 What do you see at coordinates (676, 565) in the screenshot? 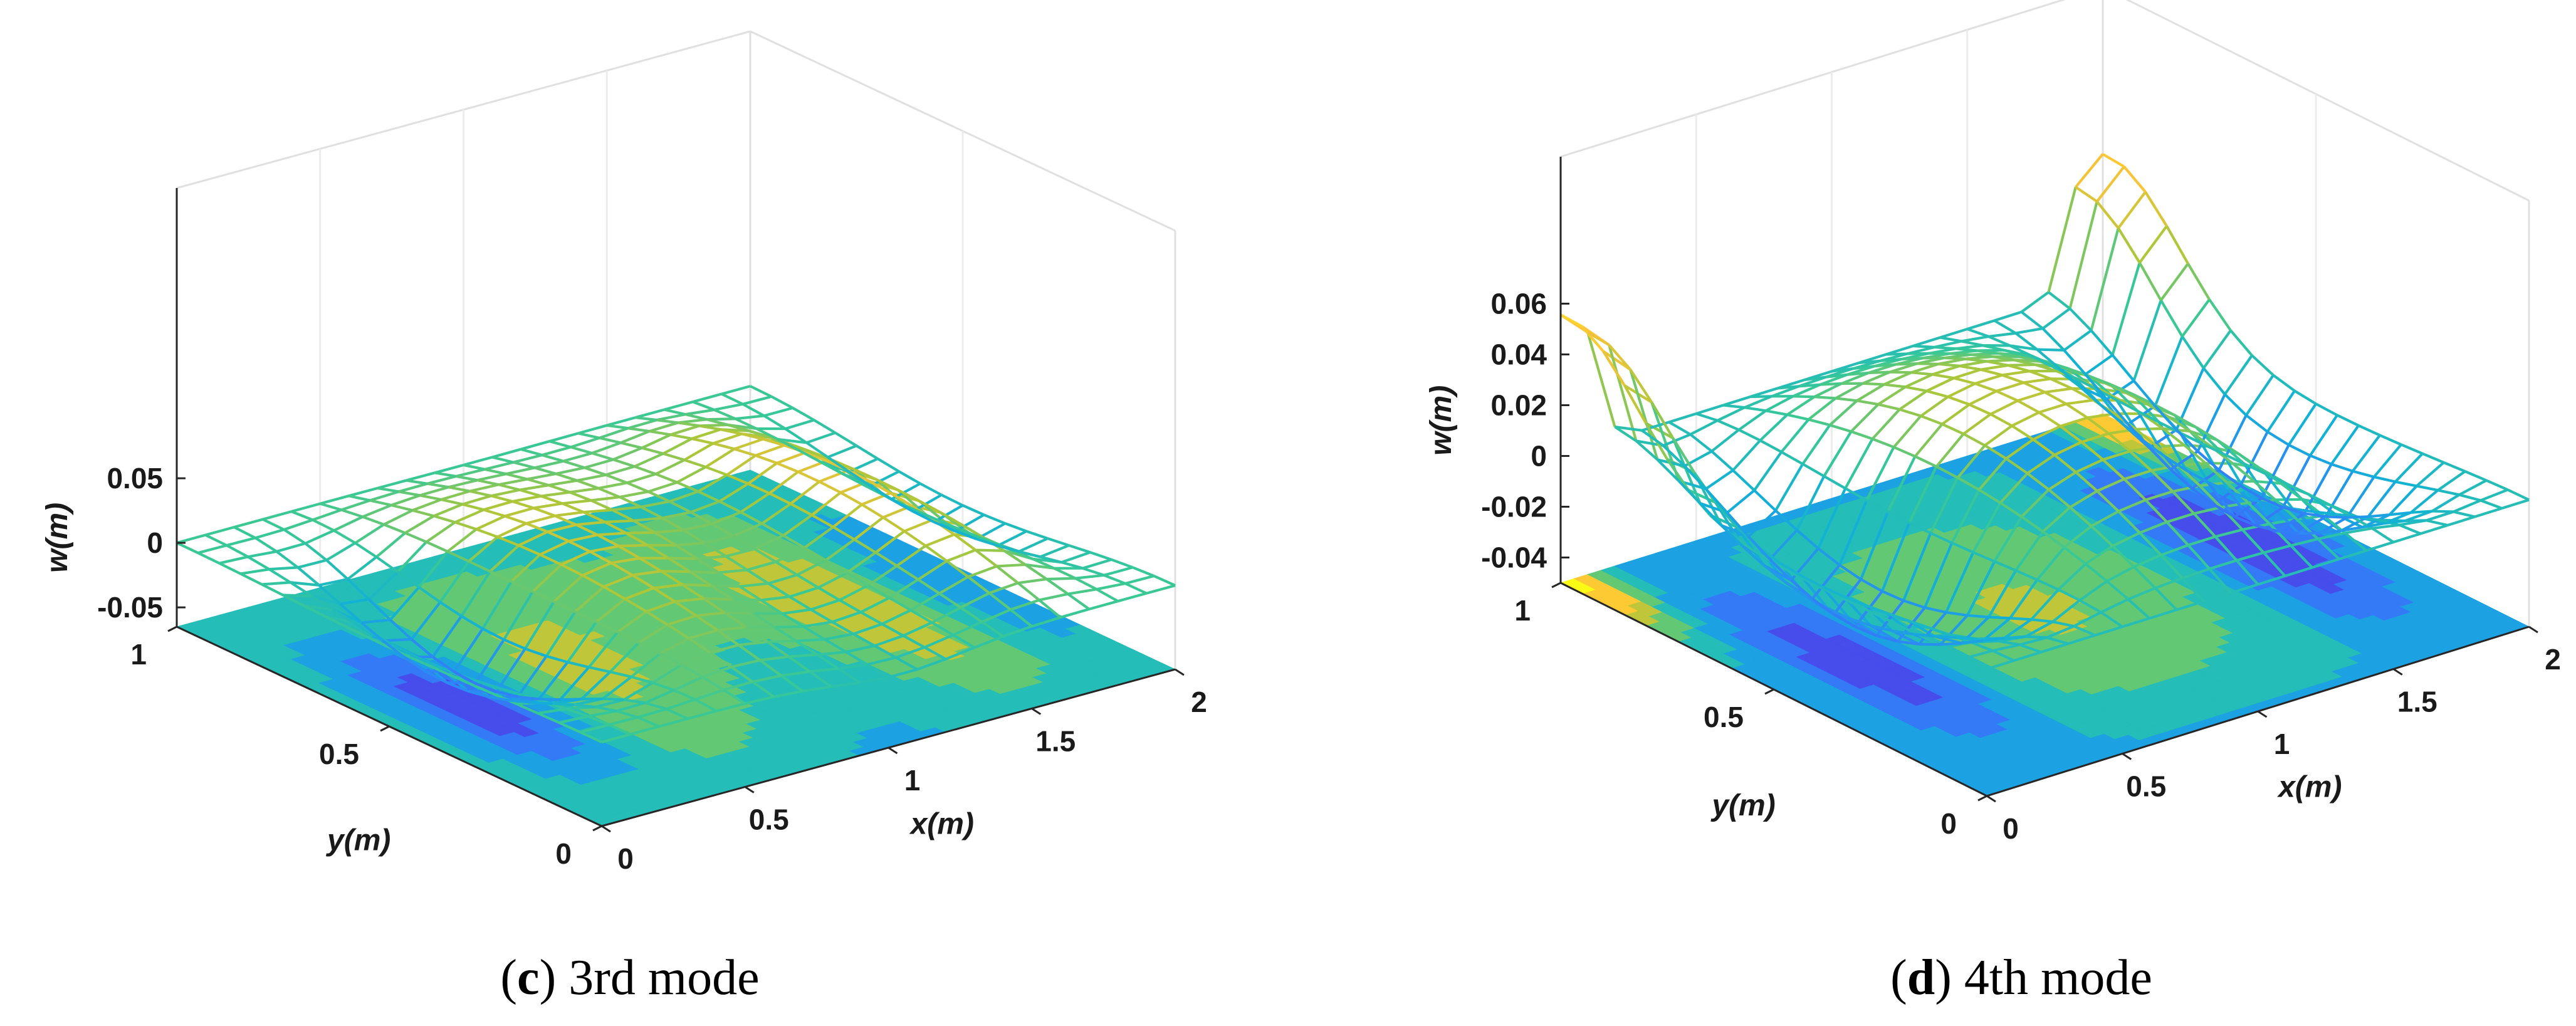
I see `surface-mesh` at bounding box center [676, 565].